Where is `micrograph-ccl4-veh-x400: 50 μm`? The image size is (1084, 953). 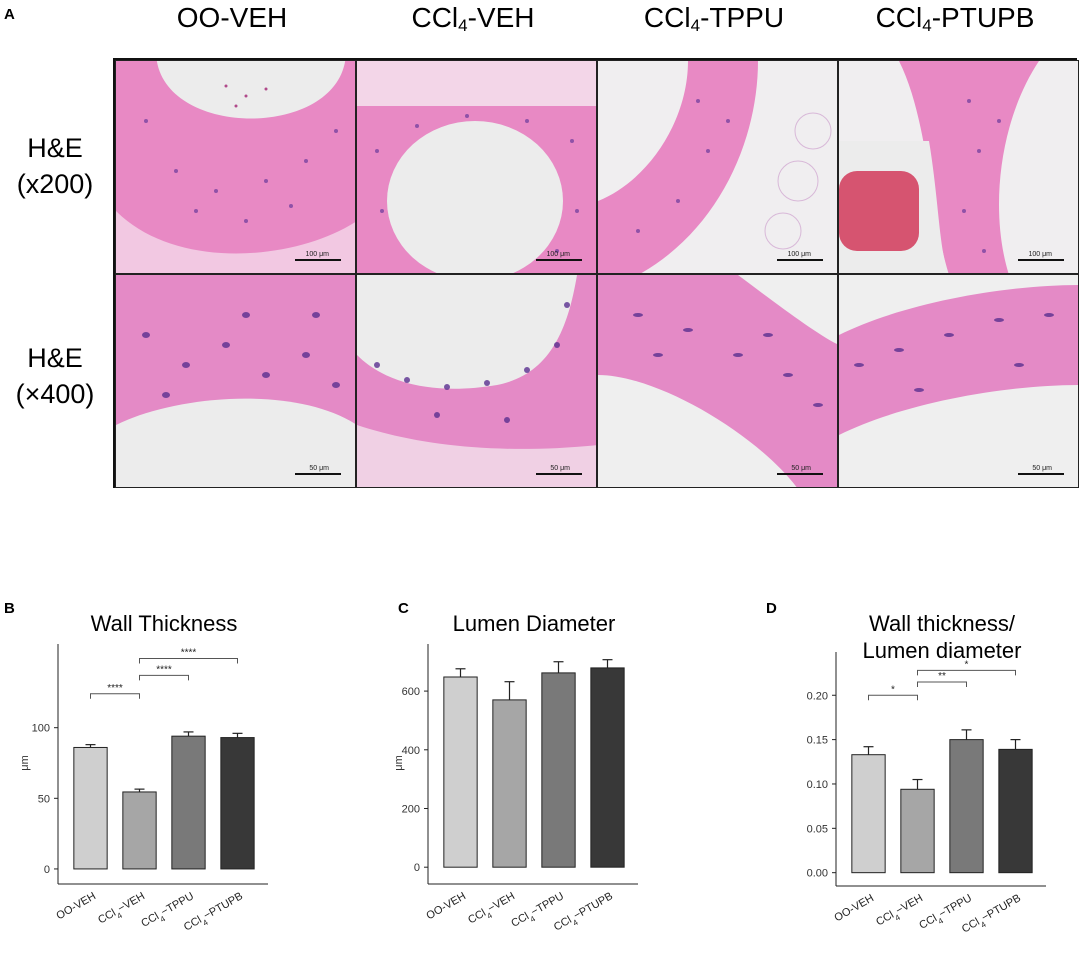
micrograph-ccl4-veh-x400: 50 μm is located at coordinates (476, 381).